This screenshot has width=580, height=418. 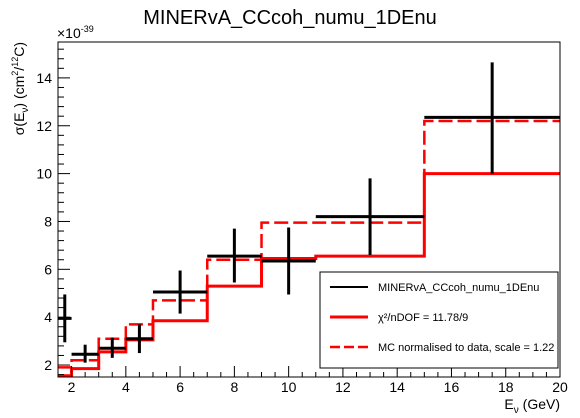 What do you see at coordinates (180, 387) in the screenshot?
I see `x-tick-label: 6` at bounding box center [180, 387].